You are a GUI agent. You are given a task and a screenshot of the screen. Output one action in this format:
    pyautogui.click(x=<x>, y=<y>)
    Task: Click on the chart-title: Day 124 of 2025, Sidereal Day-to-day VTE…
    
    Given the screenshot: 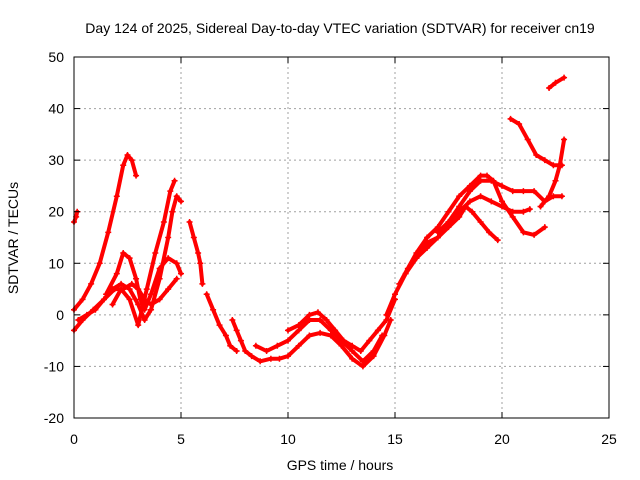 What is the action you would take?
    pyautogui.click(x=340, y=28)
    